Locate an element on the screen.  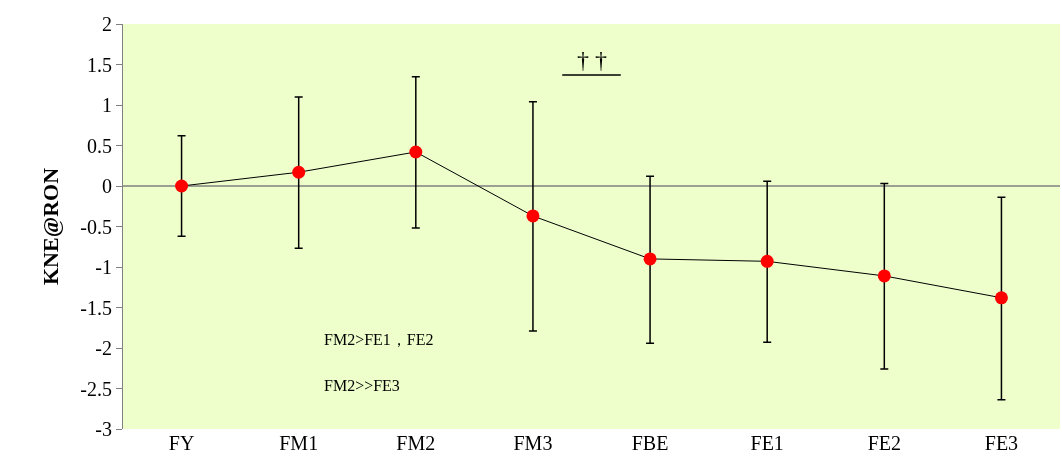
y-tick-label: 1 is located at coordinates (107, 105).